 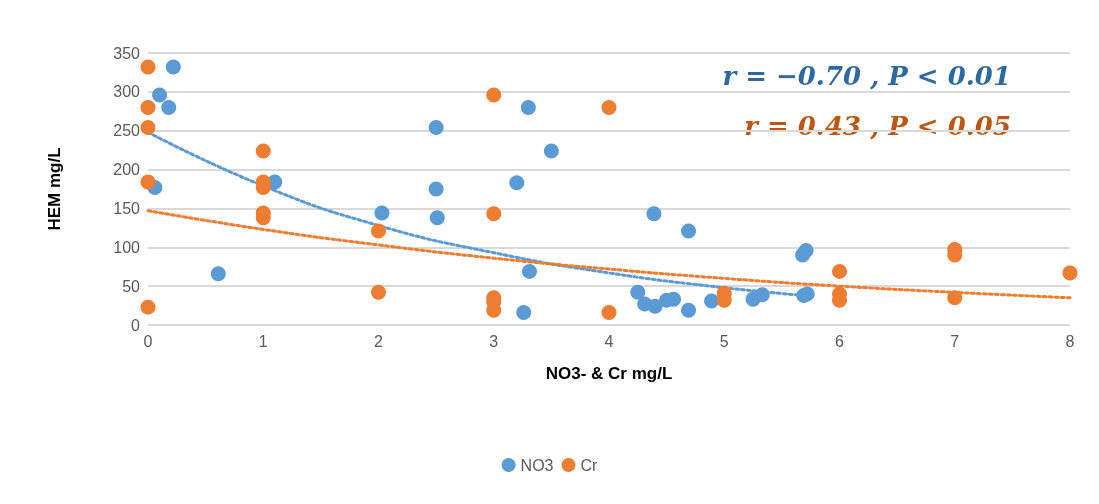 What do you see at coordinates (867, 76) in the screenshot?
I see `annotation: r = −0.70 , P < 0.01` at bounding box center [867, 76].